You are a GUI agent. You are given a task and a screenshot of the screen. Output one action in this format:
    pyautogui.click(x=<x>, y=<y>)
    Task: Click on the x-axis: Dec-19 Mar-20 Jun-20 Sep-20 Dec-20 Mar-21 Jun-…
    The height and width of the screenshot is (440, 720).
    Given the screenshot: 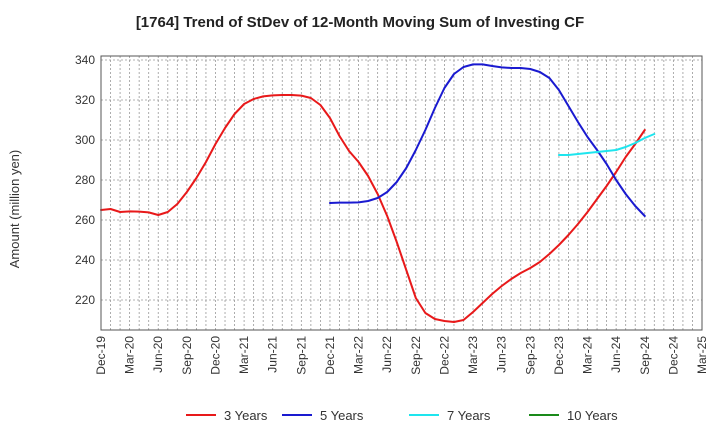 What is the action you would take?
    pyautogui.click(x=401, y=355)
    